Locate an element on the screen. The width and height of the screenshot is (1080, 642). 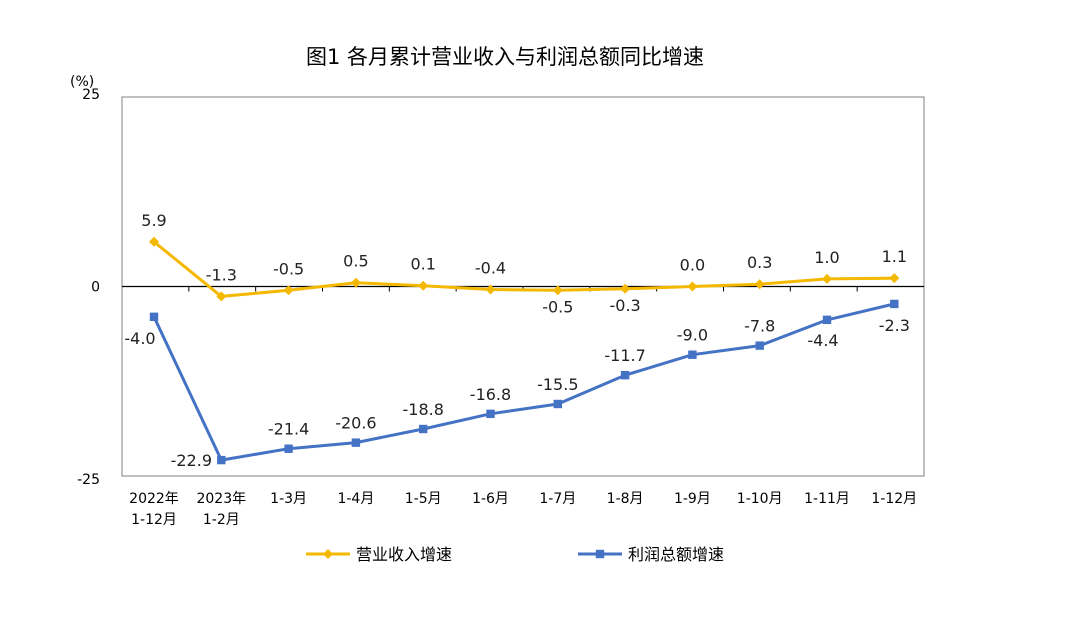
data-label: -21.4 is located at coordinates (288, 429).